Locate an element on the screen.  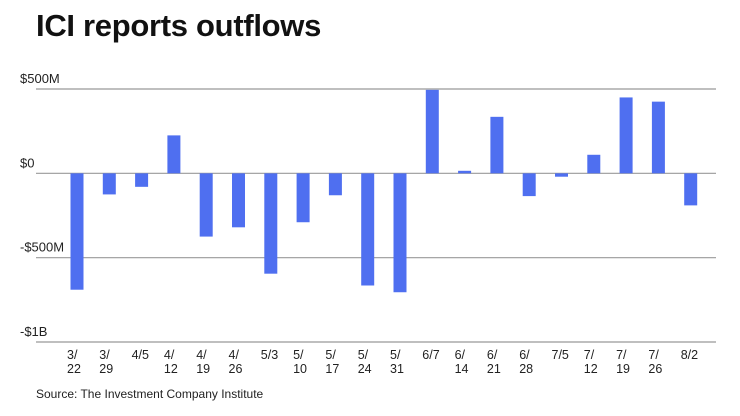
x-tick-label-line: 24 is located at coordinates (365, 369).